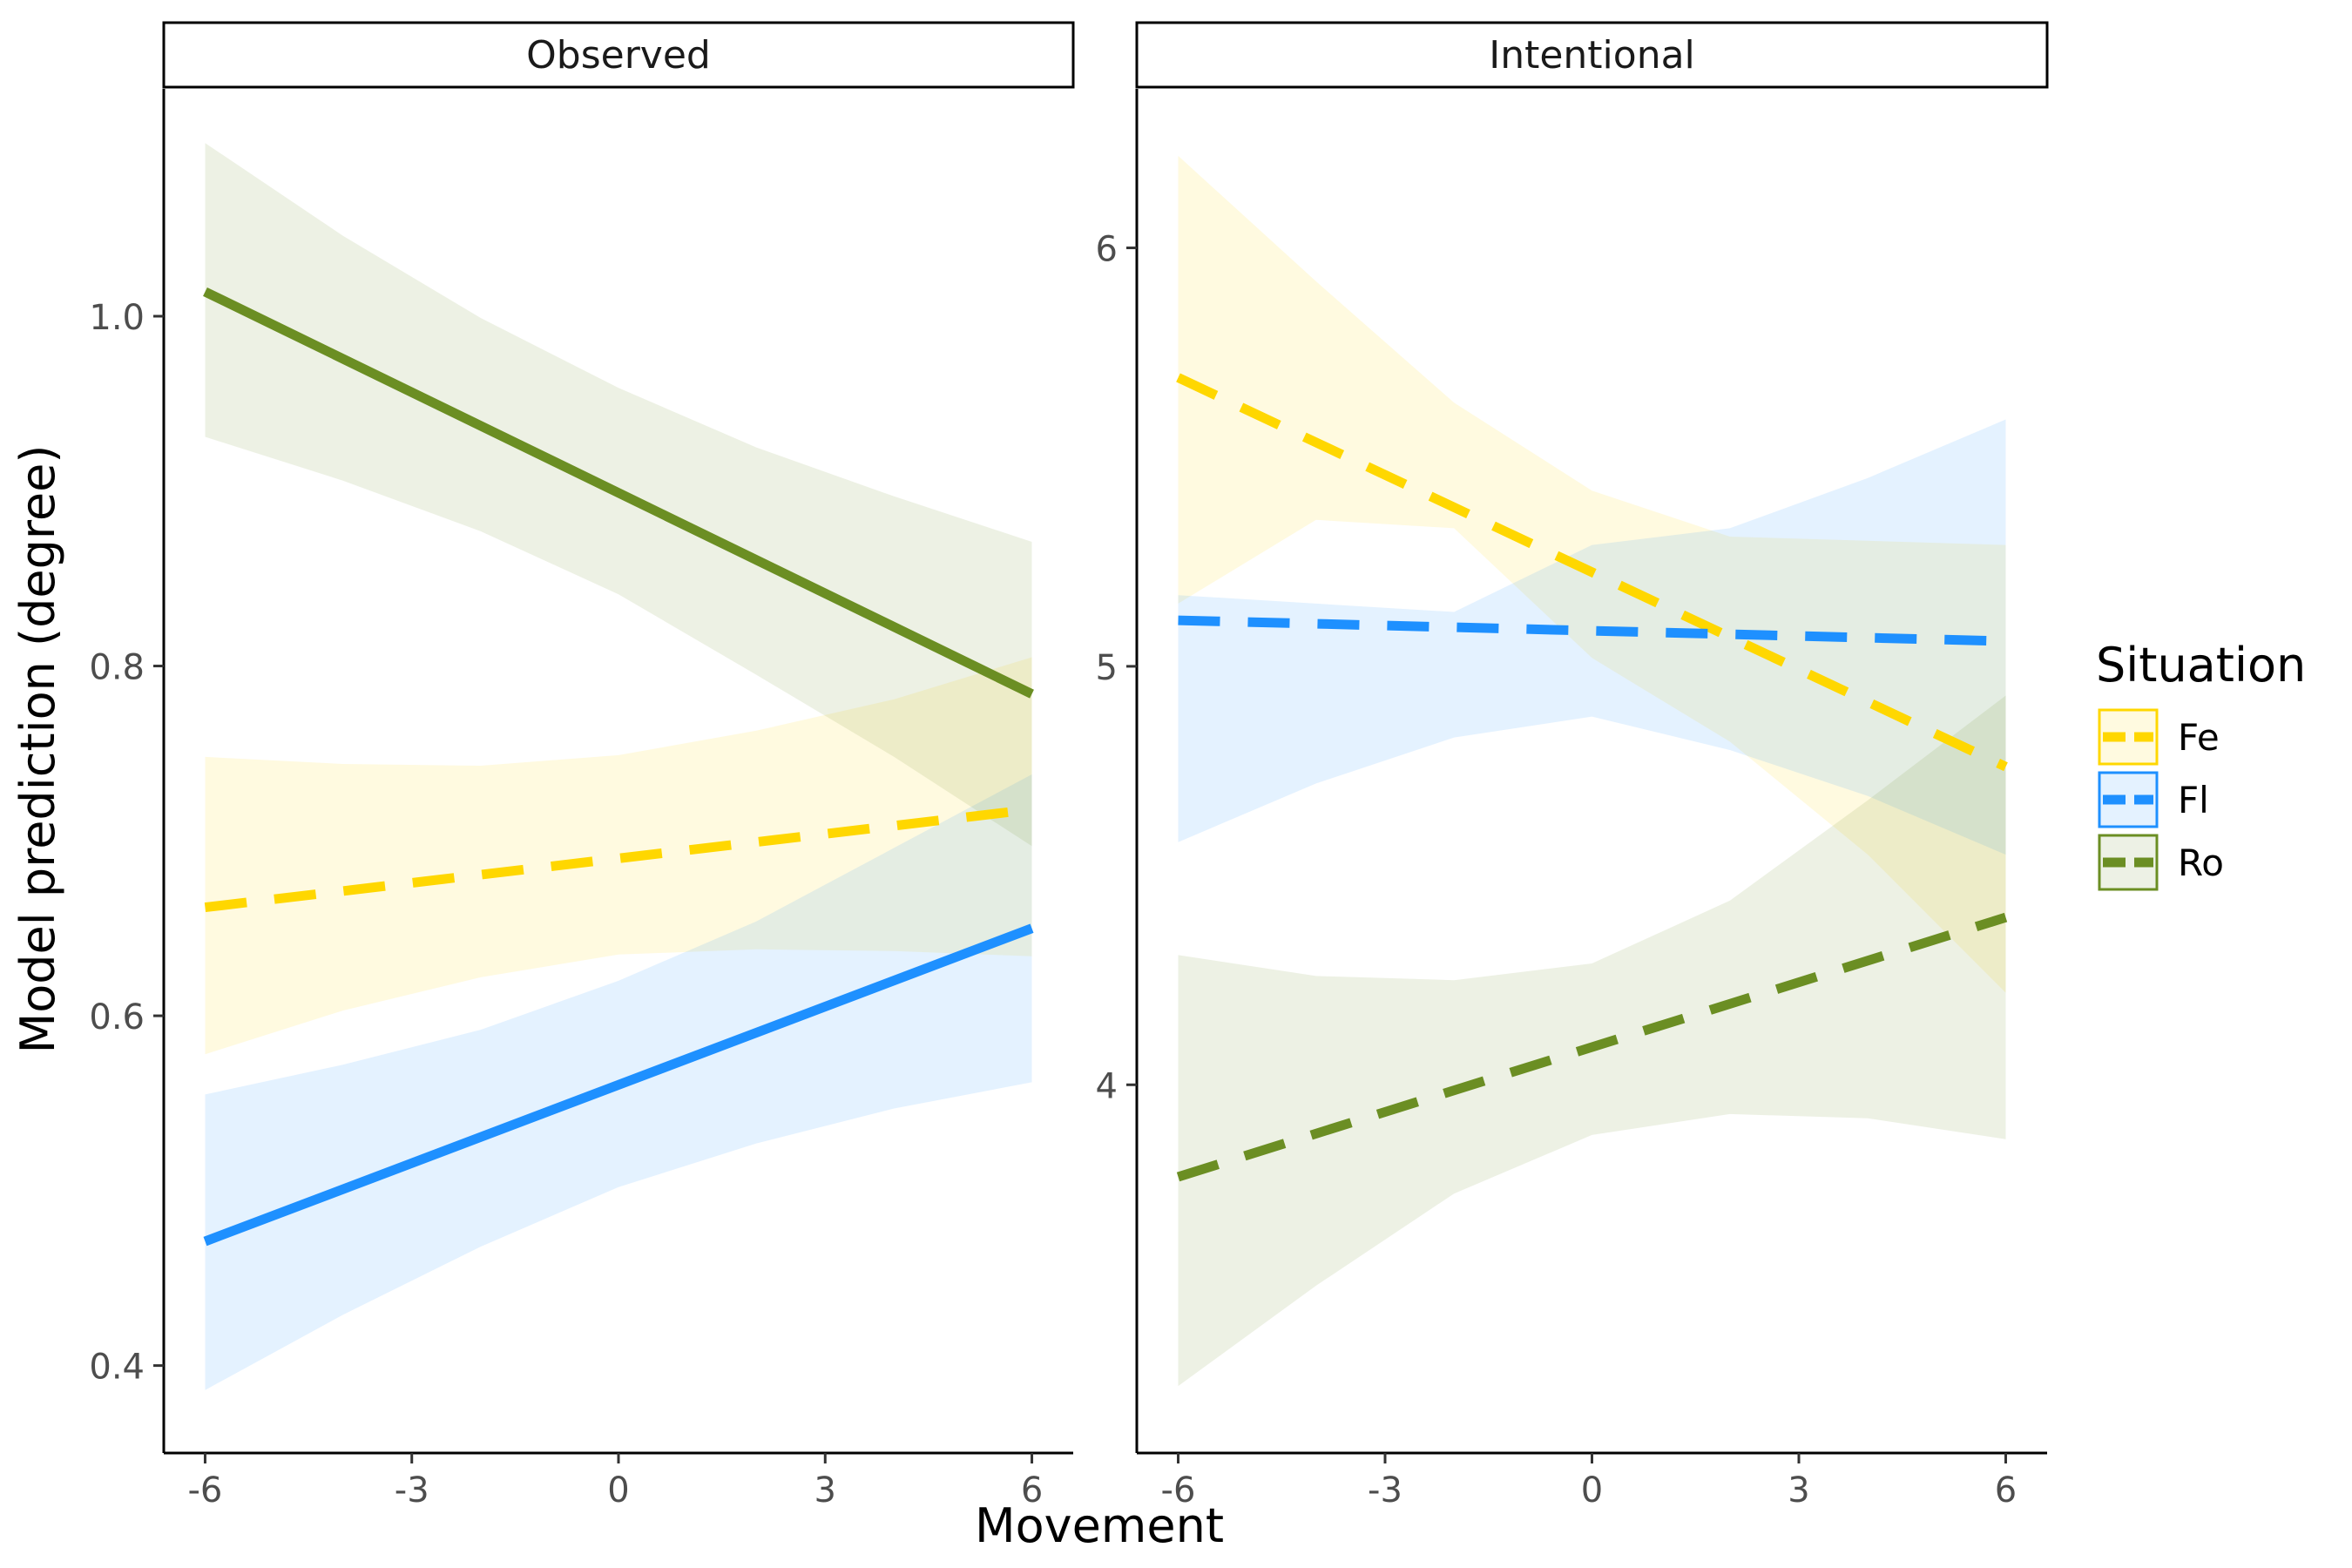 The image size is (2352, 1568). I want to click on legend-label: Fe, so click(2199, 737).